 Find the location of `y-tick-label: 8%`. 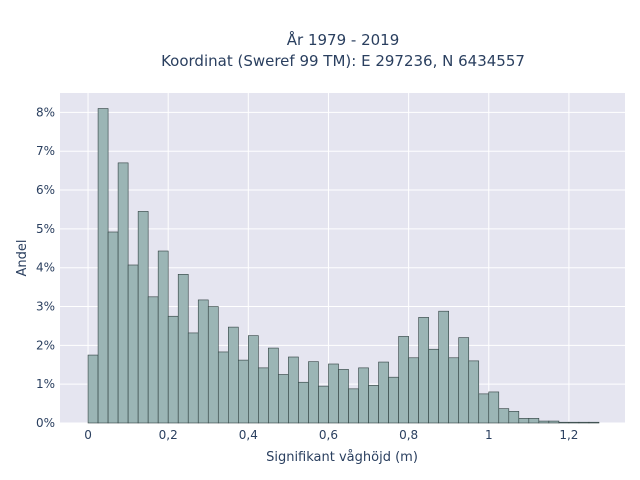

y-tick-label: 8% is located at coordinates (45, 112).